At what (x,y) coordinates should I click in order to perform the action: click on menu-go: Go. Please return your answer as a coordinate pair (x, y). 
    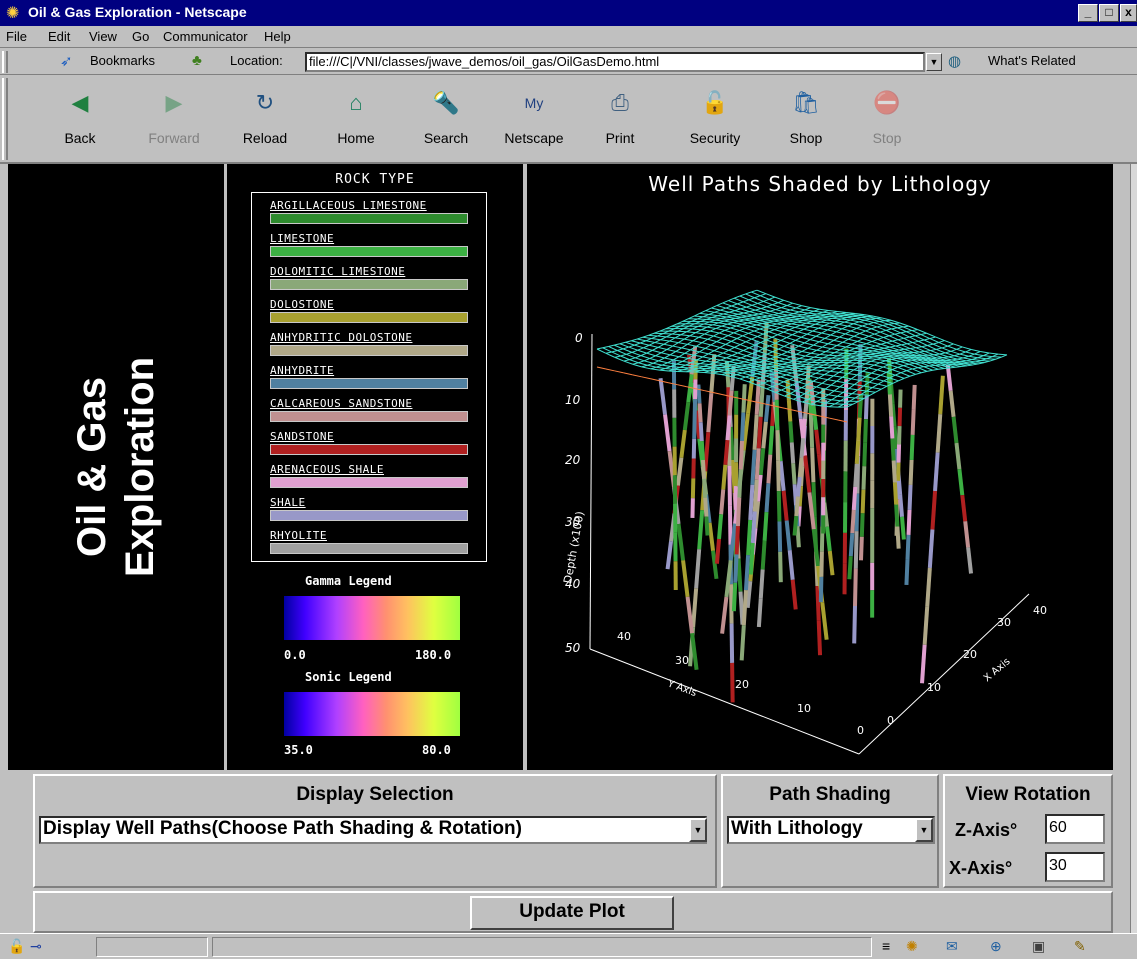
    Looking at the image, I should click on (141, 36).